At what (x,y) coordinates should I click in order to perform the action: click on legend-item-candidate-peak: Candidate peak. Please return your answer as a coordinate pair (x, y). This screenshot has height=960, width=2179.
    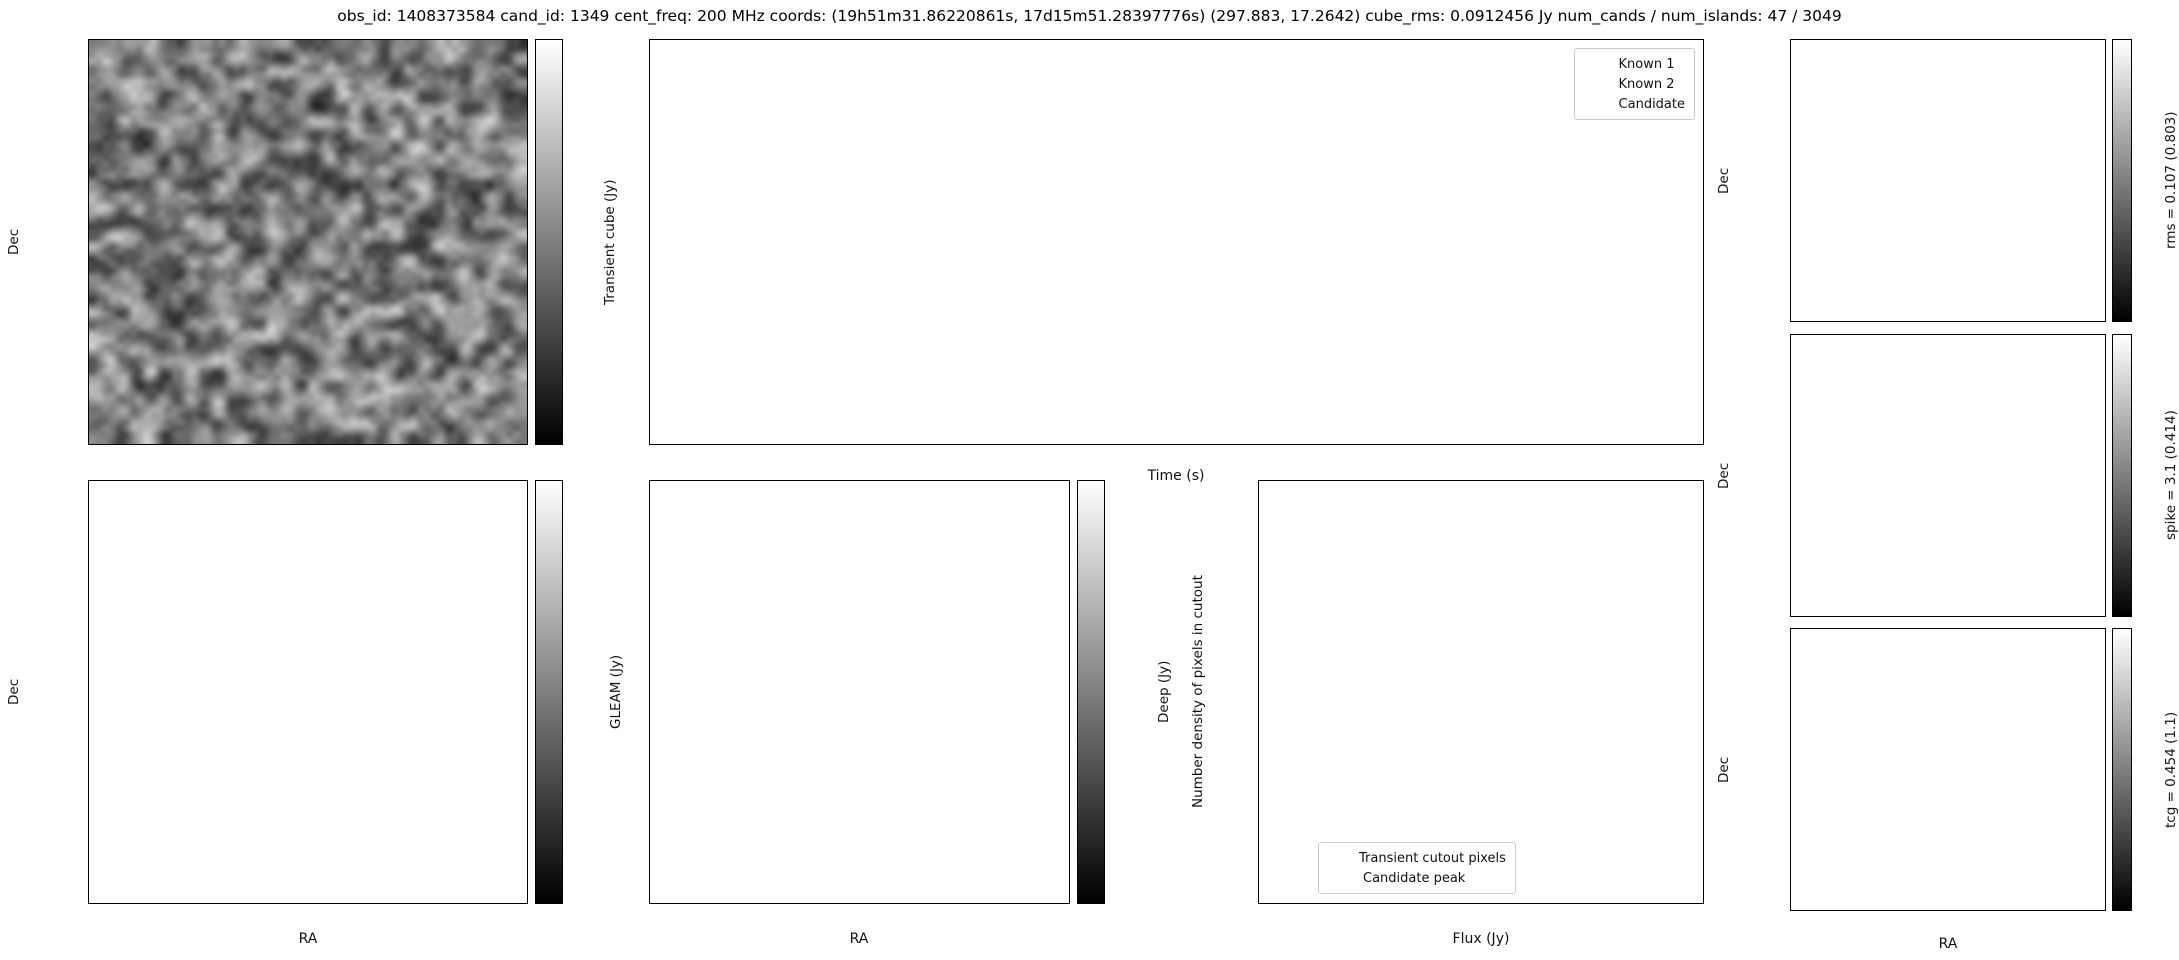
    Looking at the image, I should click on (1417, 878).